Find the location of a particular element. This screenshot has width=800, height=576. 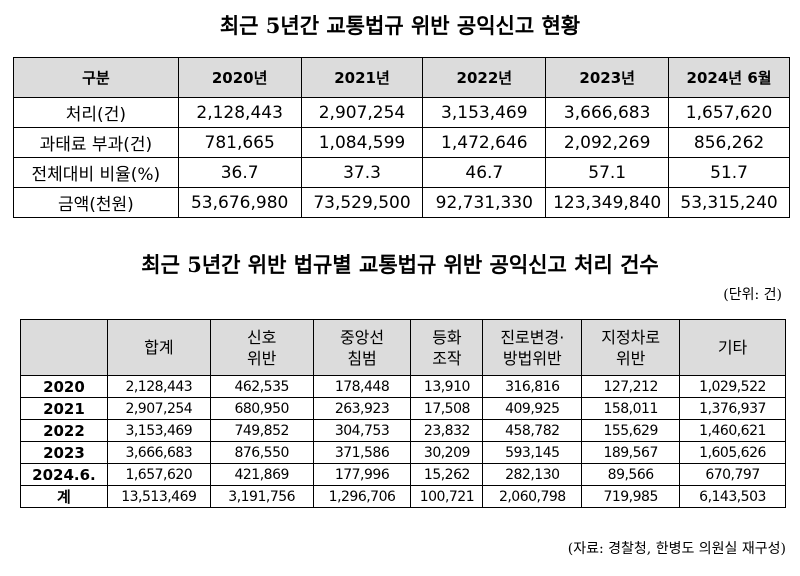

table1-header-row: 구분 2020년 2021년 2022년 2023년 2024년 6월 is located at coordinates (401, 77).